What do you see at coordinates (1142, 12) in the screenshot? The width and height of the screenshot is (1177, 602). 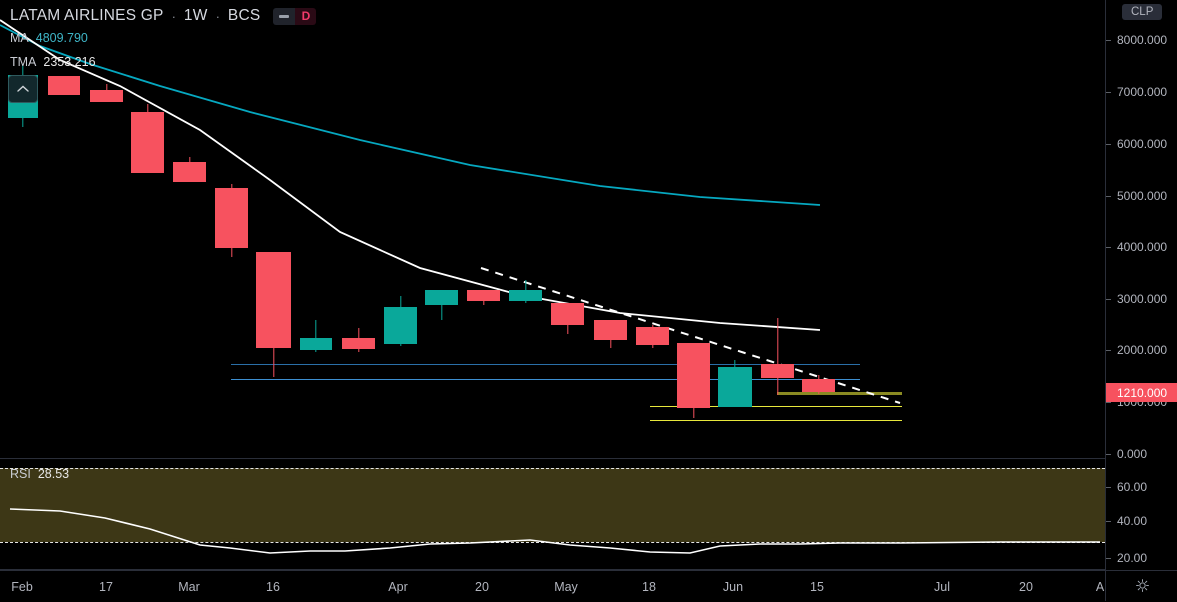 I see `currency-chip: CLP` at bounding box center [1142, 12].